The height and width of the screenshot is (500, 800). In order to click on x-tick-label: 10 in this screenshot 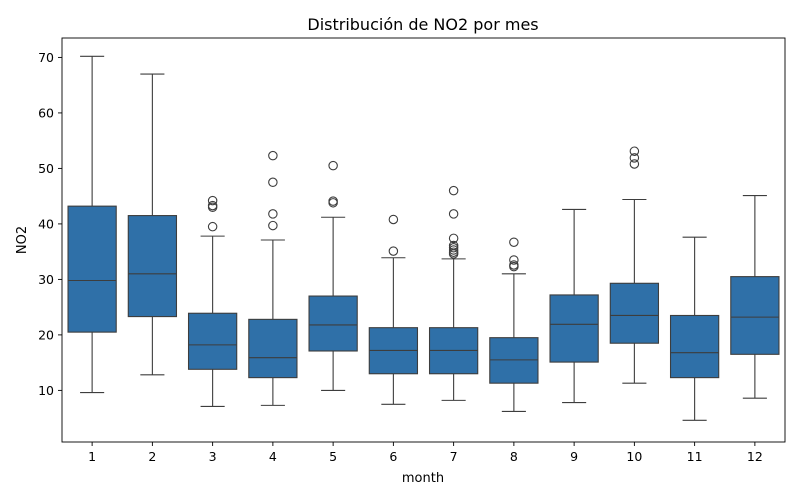, I will do `click(634, 456)`.